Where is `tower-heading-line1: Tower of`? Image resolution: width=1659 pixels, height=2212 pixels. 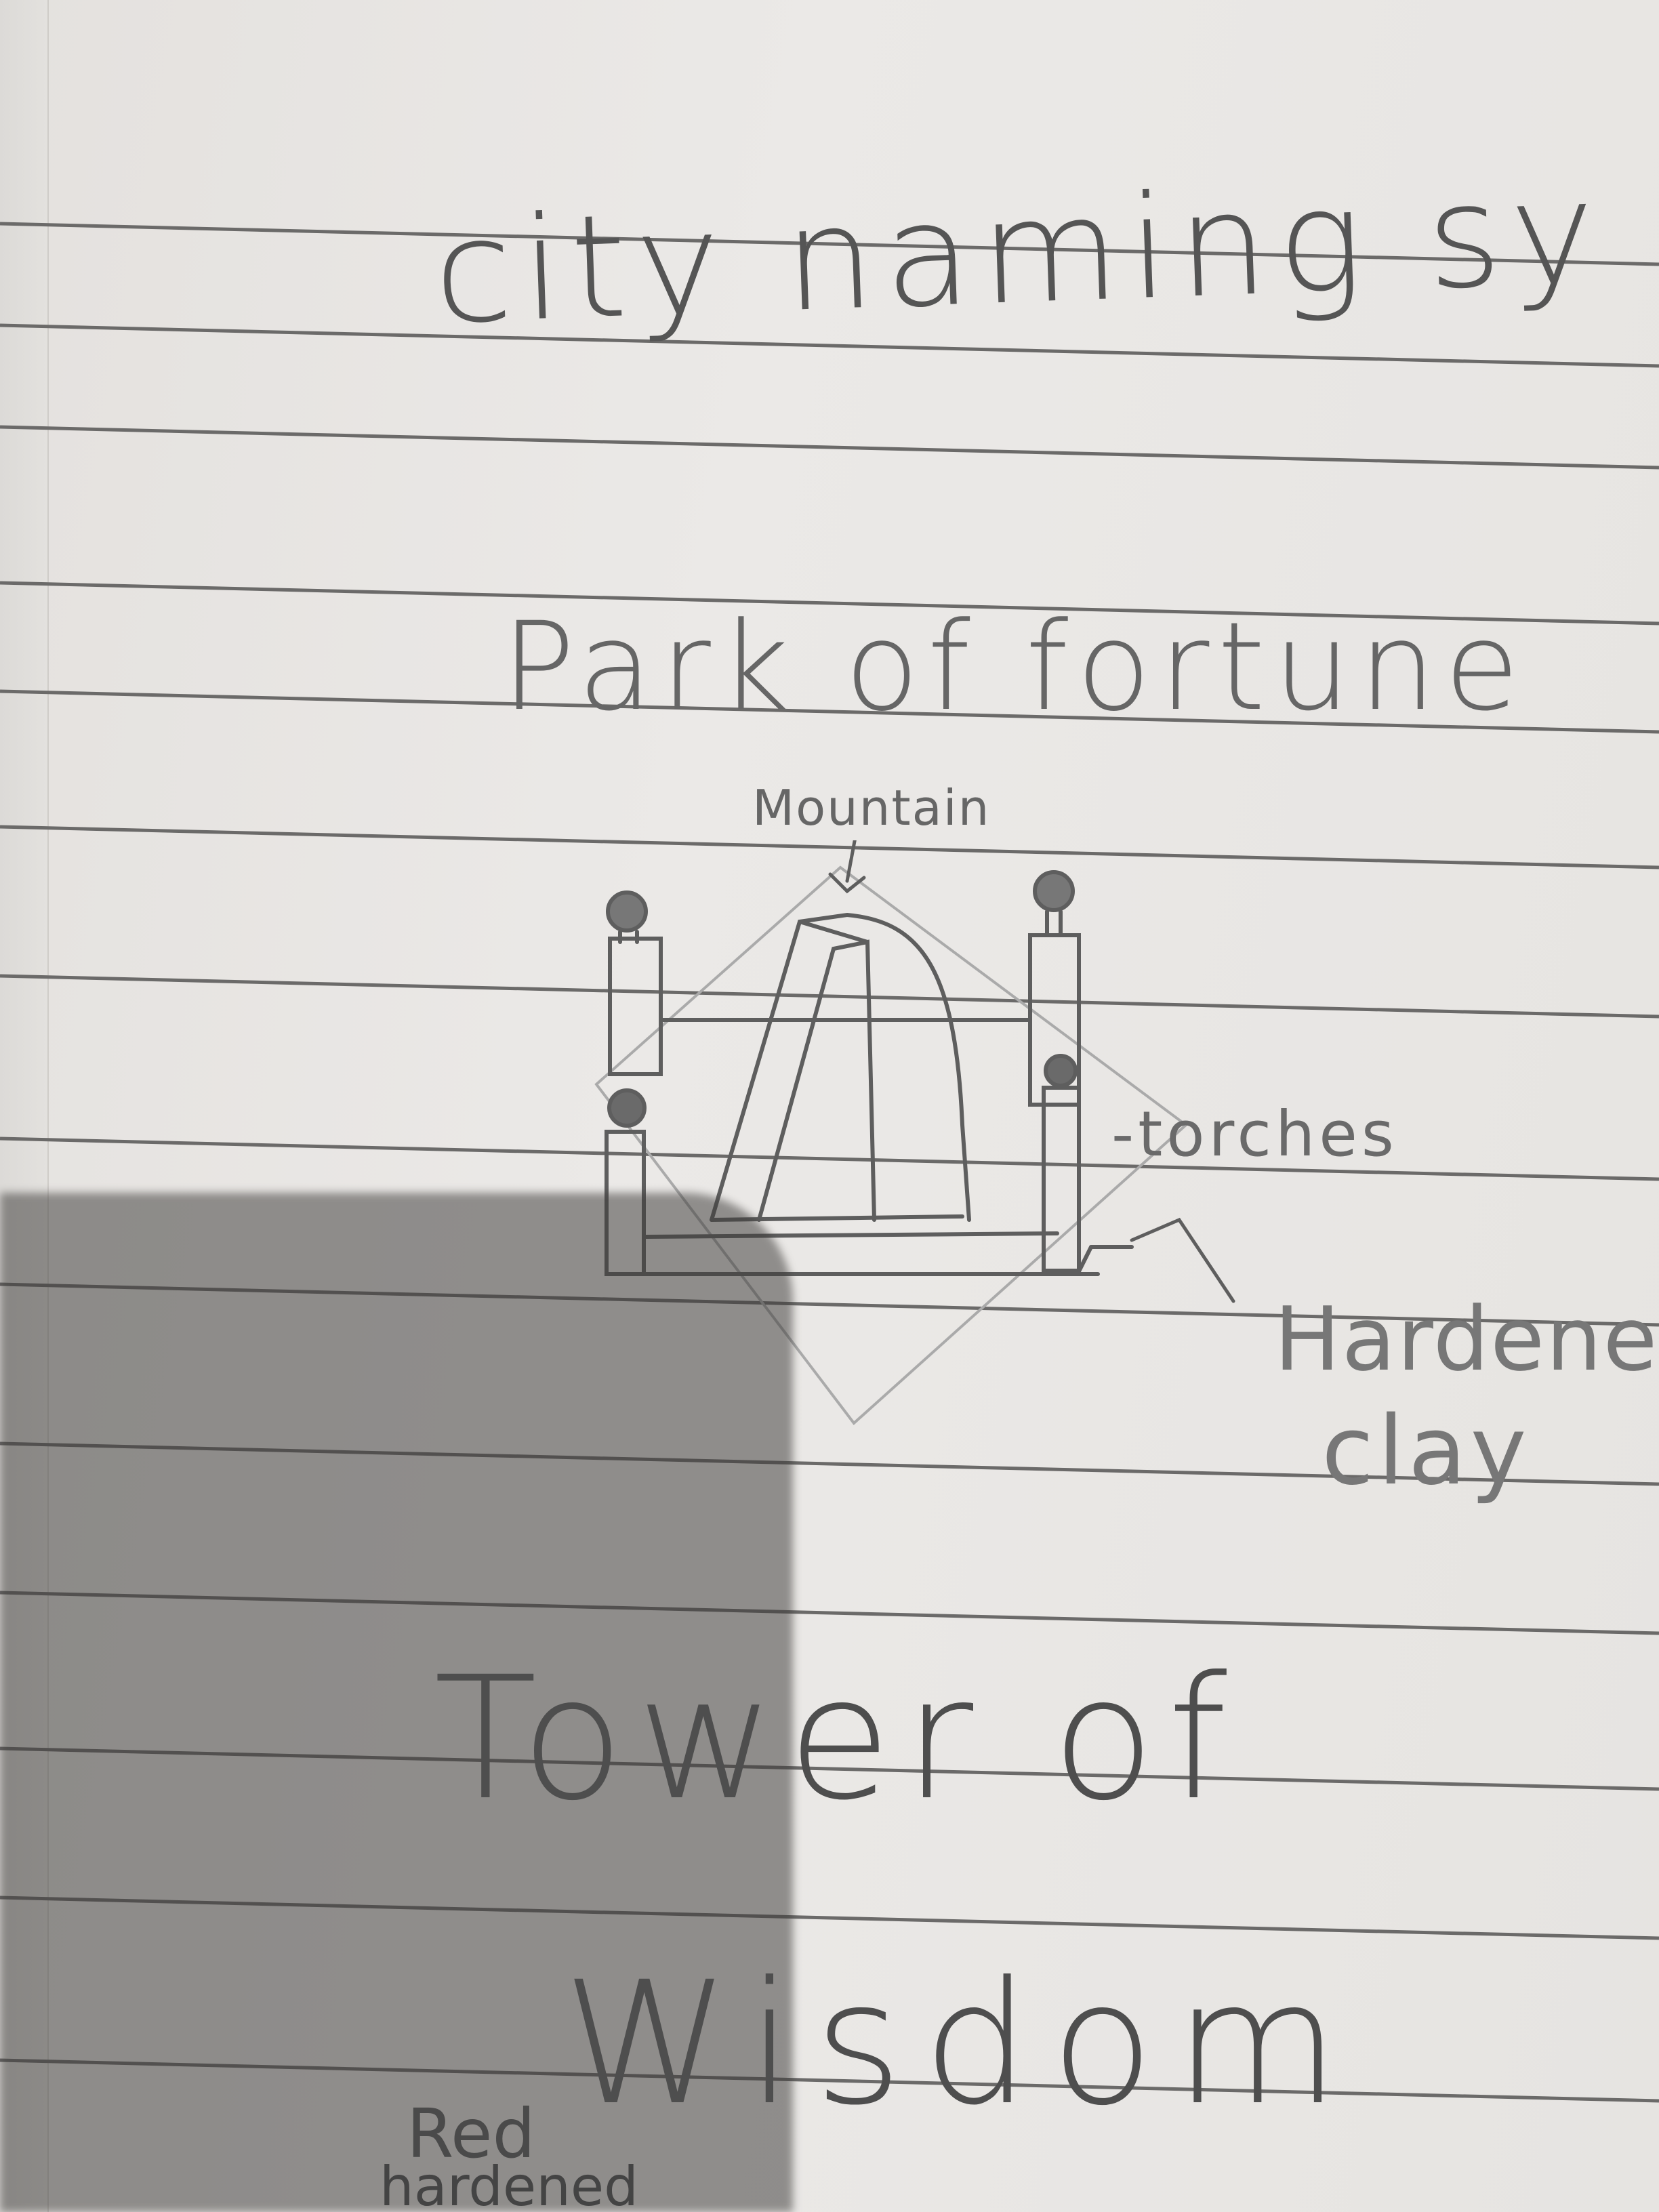
tower-heading-line1: Tower of is located at coordinates (837, 1738).